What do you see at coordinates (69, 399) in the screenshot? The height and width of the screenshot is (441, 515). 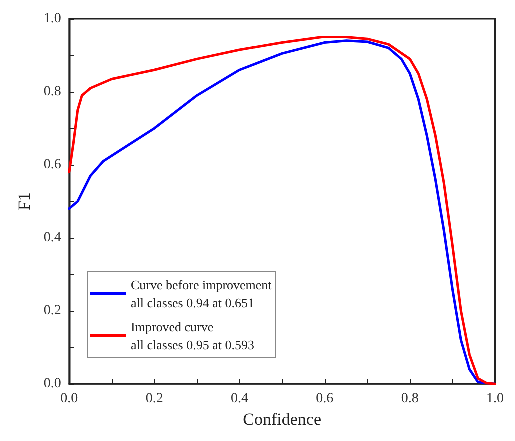 I see `x-tick-label: 0.0` at bounding box center [69, 399].